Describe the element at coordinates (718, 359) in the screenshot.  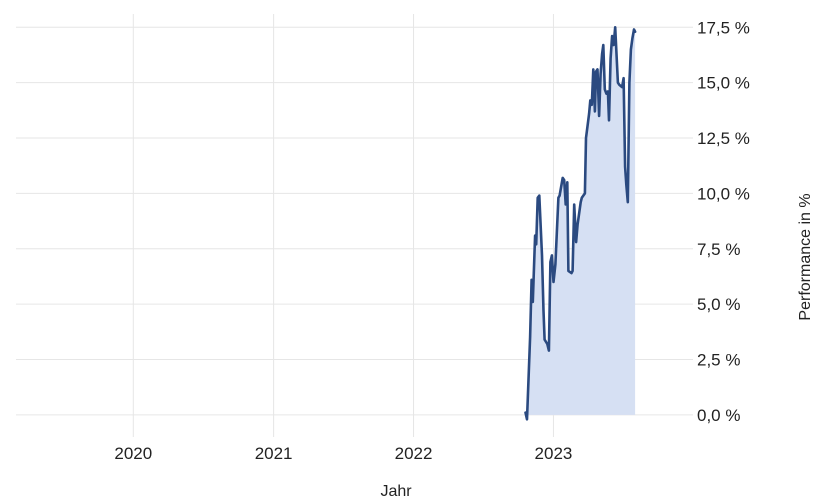
I see `y-tick-label: 2,5 %` at that location.